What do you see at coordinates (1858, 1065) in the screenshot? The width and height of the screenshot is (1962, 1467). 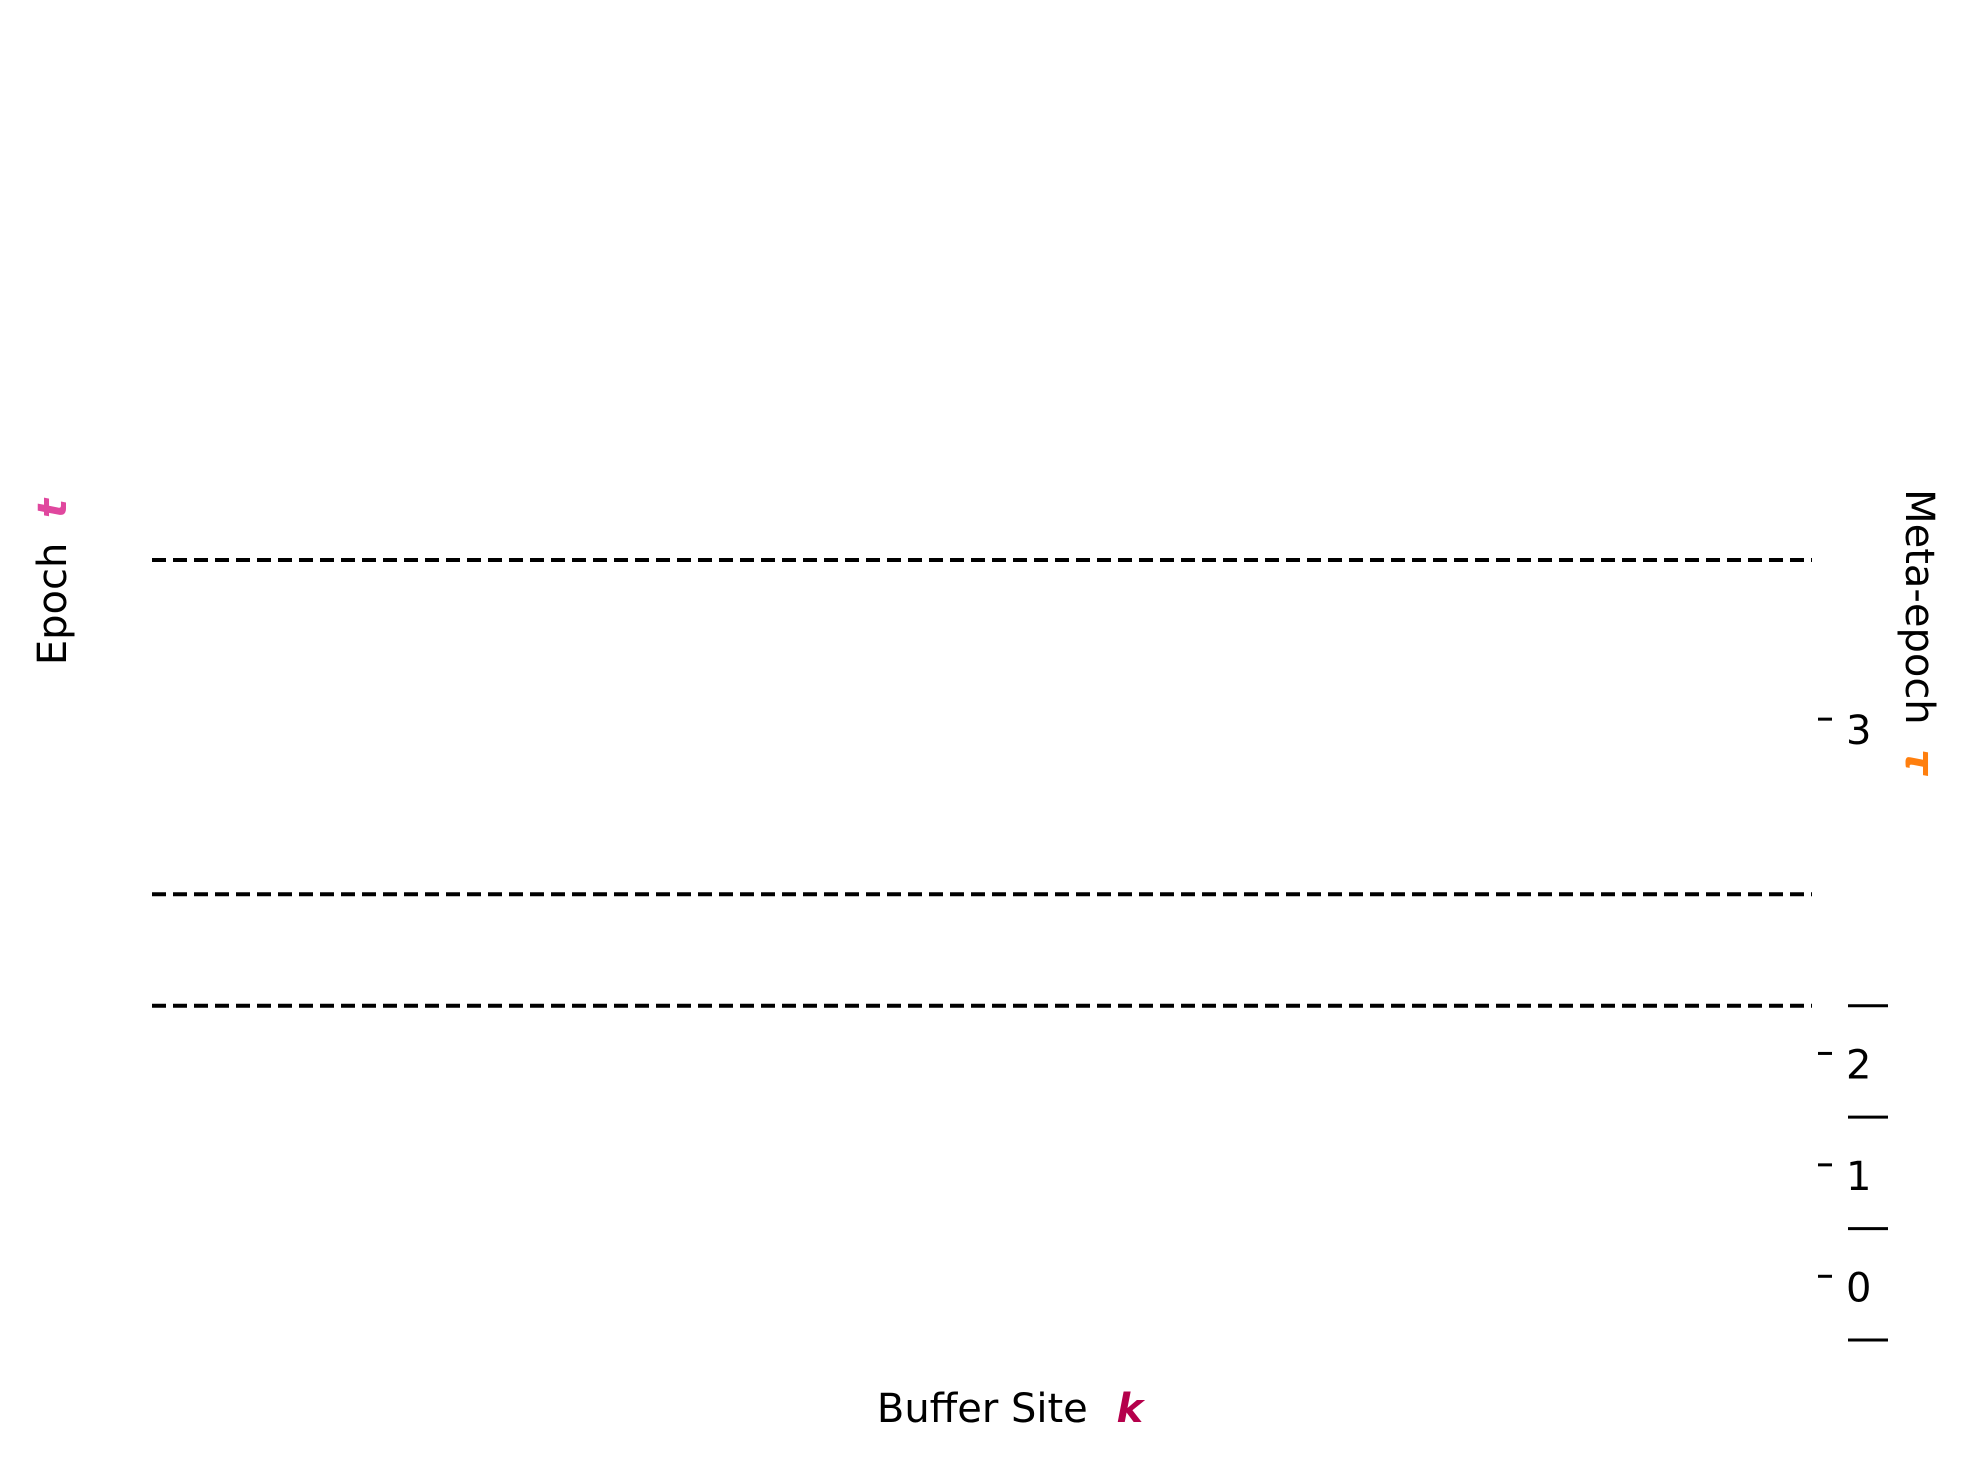 I see `meta-epoch-tick-label-2: 2` at bounding box center [1858, 1065].